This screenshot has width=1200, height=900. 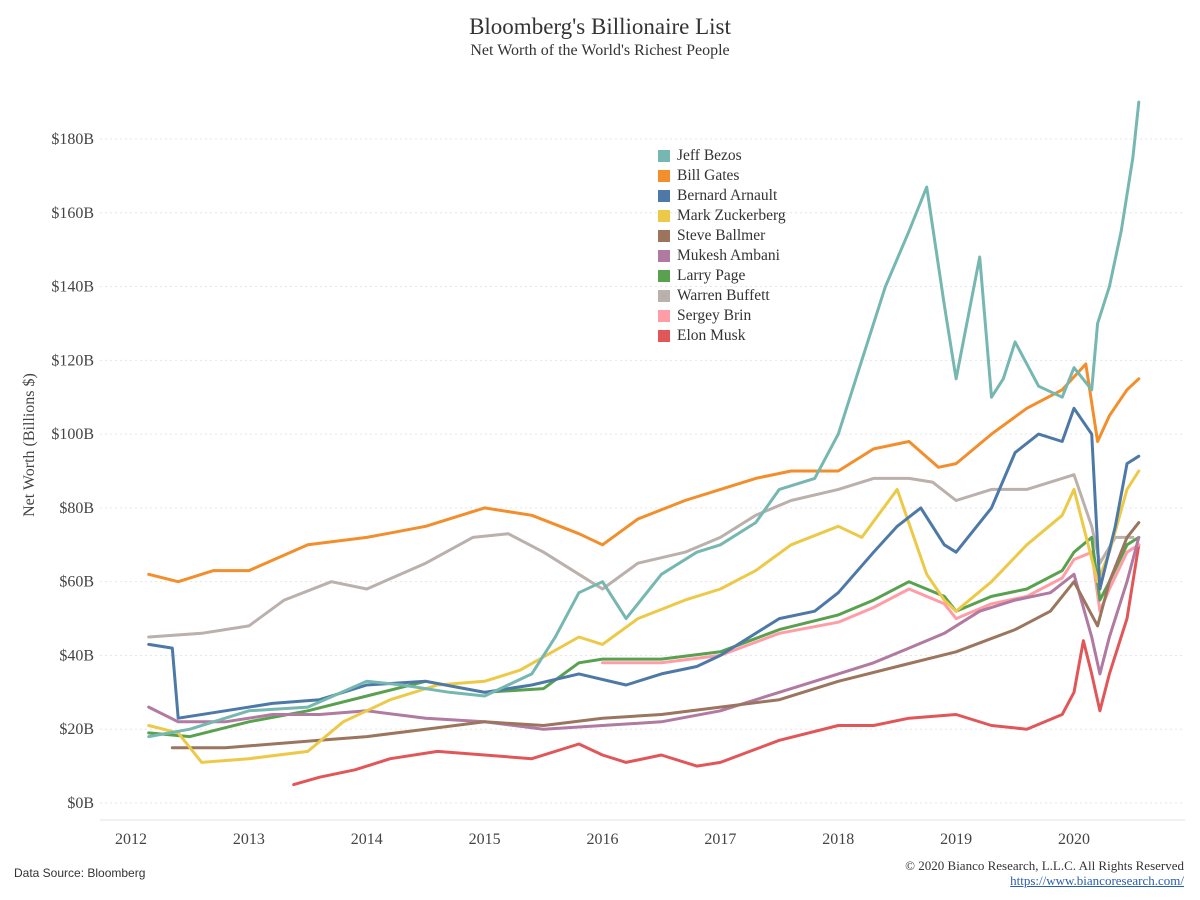 I want to click on y-tick-label: $100B, so click(x=72, y=434).